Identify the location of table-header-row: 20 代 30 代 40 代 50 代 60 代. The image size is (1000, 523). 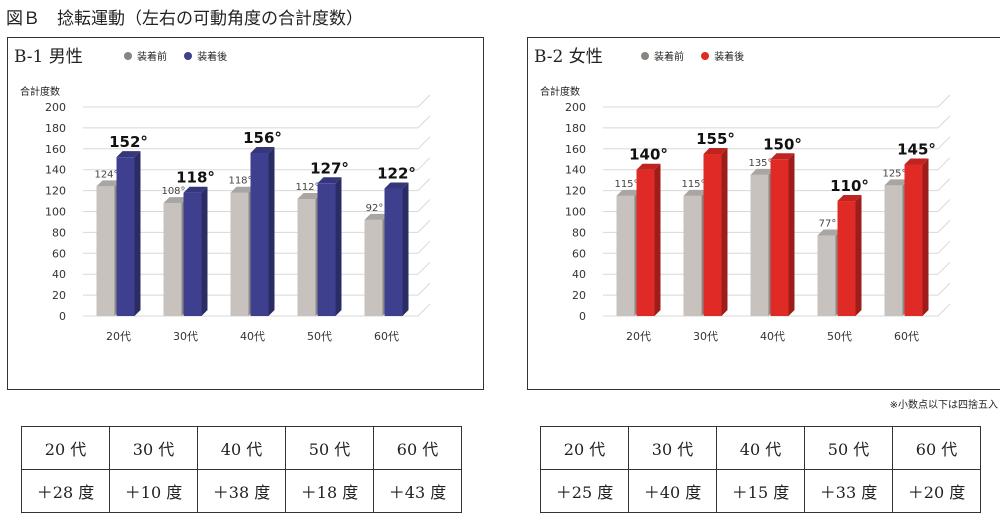
(760, 448).